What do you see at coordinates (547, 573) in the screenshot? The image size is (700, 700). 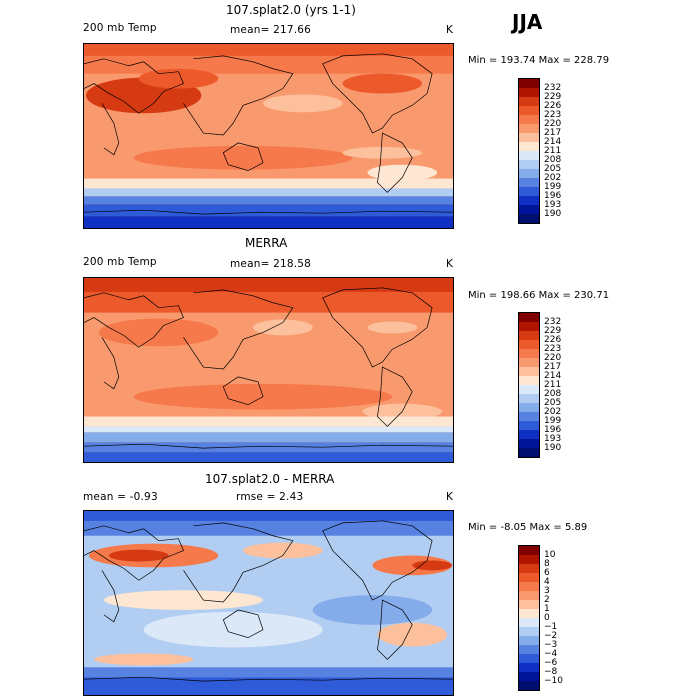 I see `colorbar-level-label: 6` at bounding box center [547, 573].